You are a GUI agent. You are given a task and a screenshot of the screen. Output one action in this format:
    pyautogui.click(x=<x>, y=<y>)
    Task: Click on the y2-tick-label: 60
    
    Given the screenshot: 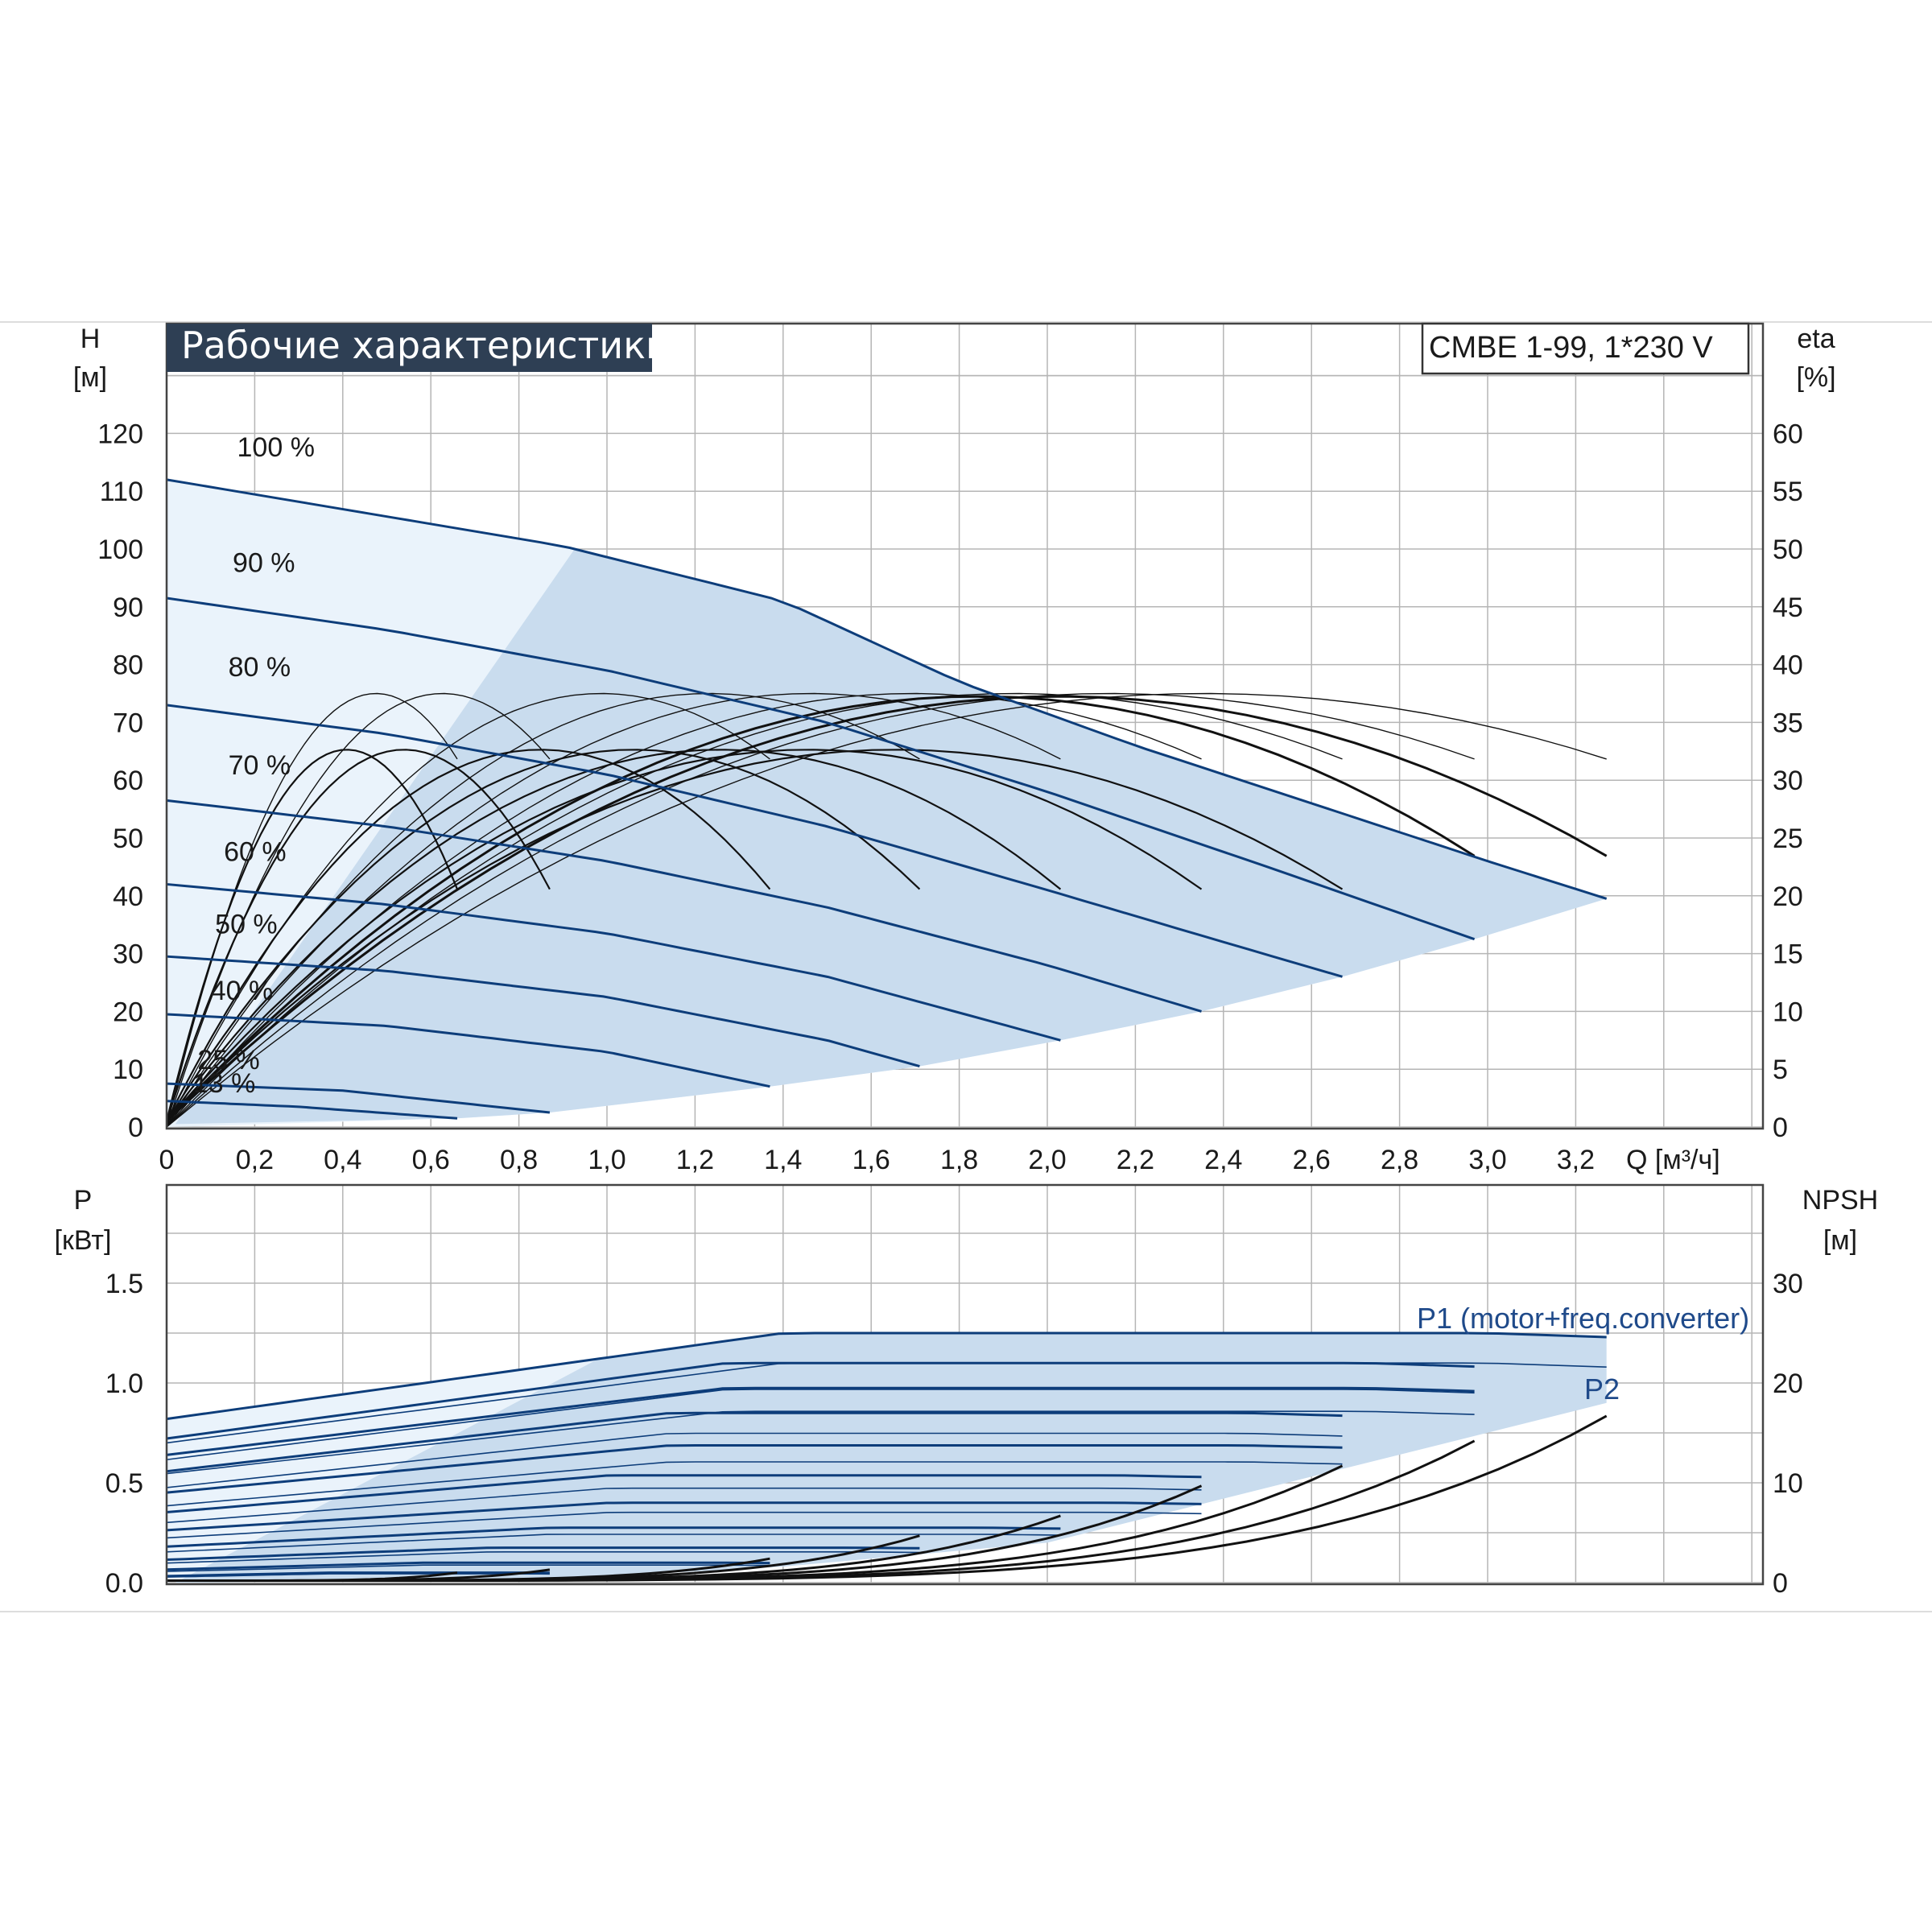 What is the action you would take?
    pyautogui.click(x=1788, y=434)
    